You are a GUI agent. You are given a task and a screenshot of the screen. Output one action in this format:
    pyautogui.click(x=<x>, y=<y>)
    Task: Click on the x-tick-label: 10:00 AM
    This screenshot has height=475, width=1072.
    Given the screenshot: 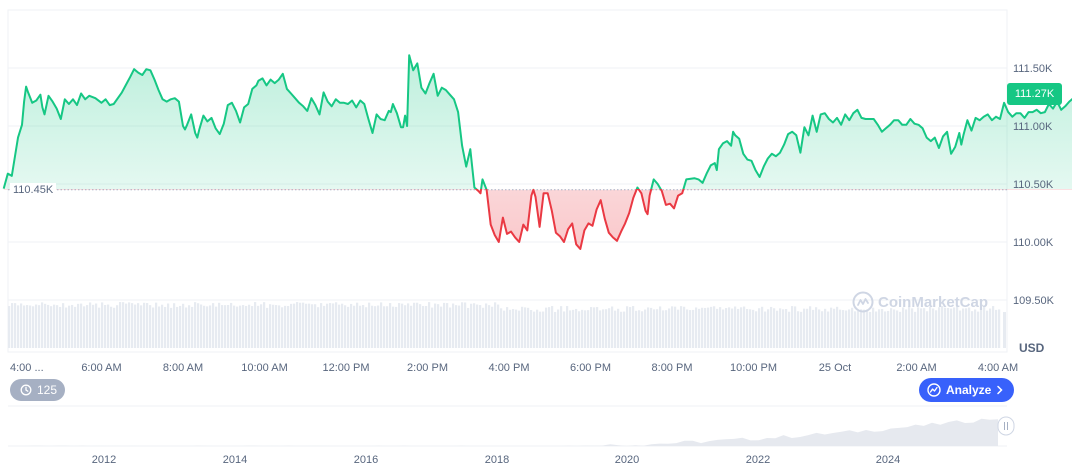 What is the action you would take?
    pyautogui.click(x=264, y=368)
    